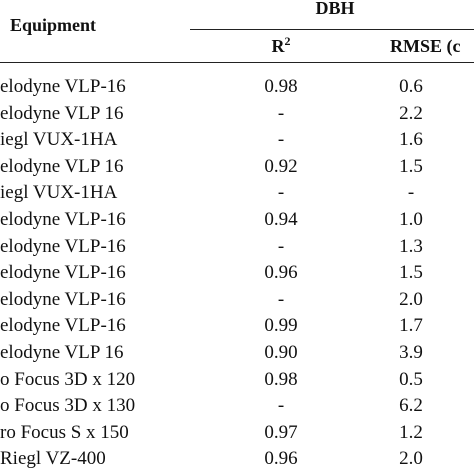 The height and width of the screenshot is (474, 474). I want to click on r2-cell: 0.97, so click(281, 432).